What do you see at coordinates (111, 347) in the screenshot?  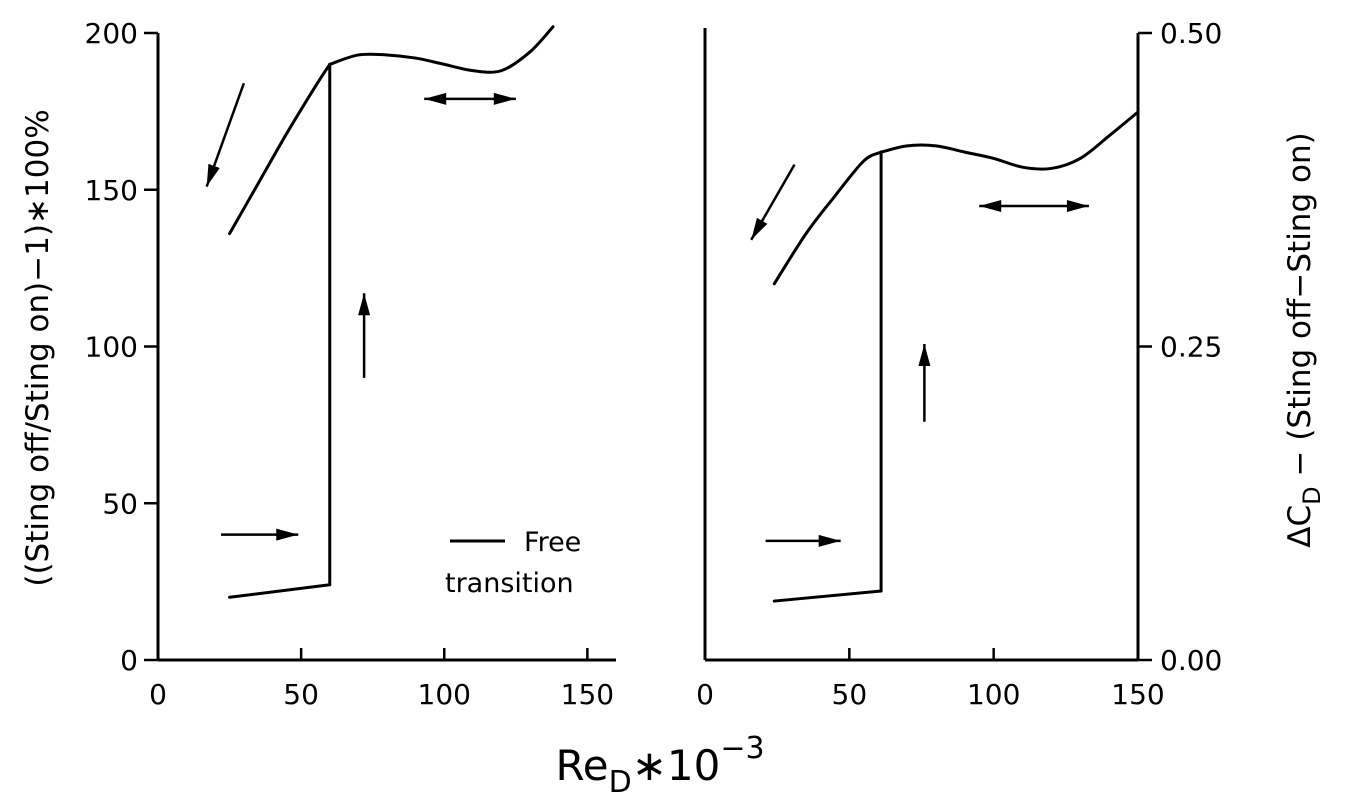 I see `y-tick-label: 100` at bounding box center [111, 347].